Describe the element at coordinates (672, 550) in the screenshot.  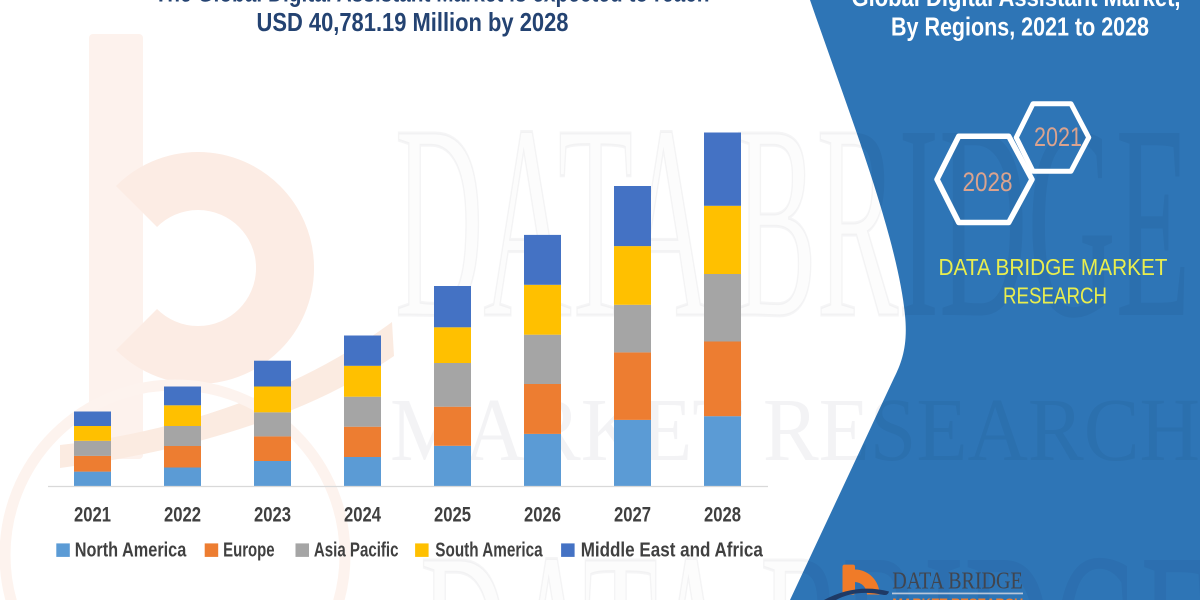
I see `svg-text: Middle East and Africa` at that location.